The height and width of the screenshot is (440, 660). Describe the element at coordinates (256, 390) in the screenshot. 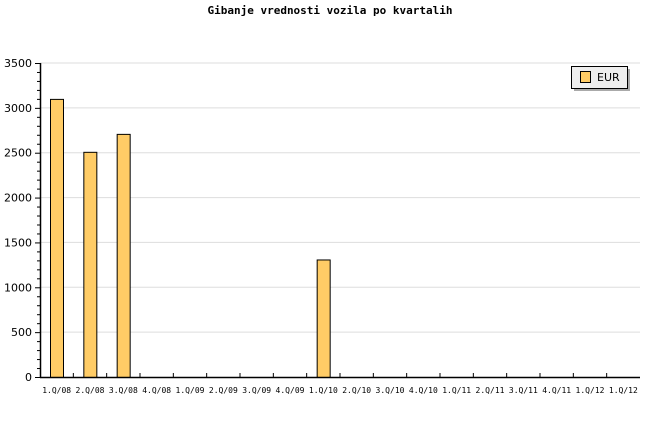

I see `x-tick-label: 3.Q/09` at that location.